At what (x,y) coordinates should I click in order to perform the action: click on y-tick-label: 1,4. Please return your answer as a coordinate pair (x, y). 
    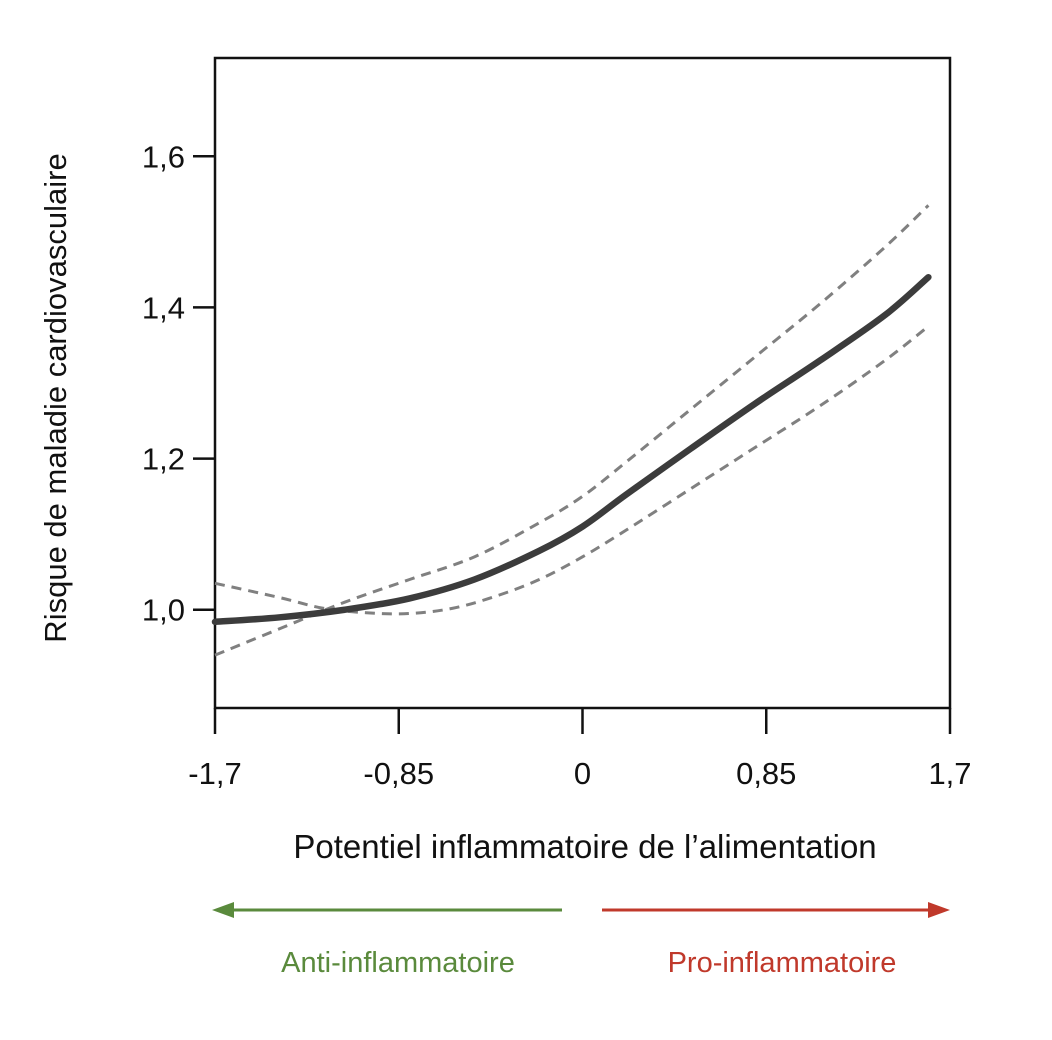
    Looking at the image, I should click on (163, 307).